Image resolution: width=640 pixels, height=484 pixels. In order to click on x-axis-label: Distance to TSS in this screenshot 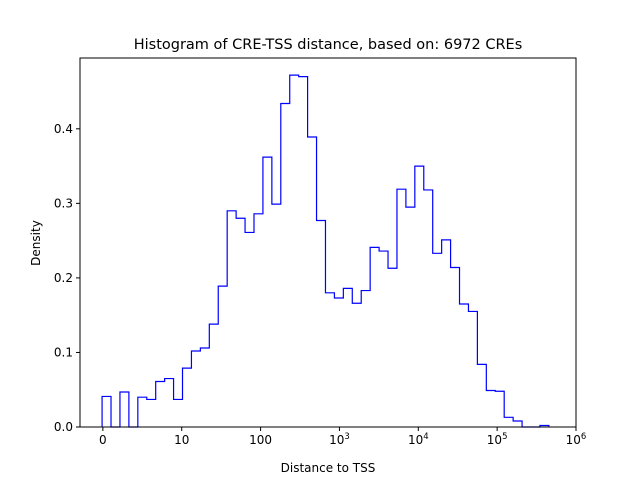, I will do `click(328, 468)`.